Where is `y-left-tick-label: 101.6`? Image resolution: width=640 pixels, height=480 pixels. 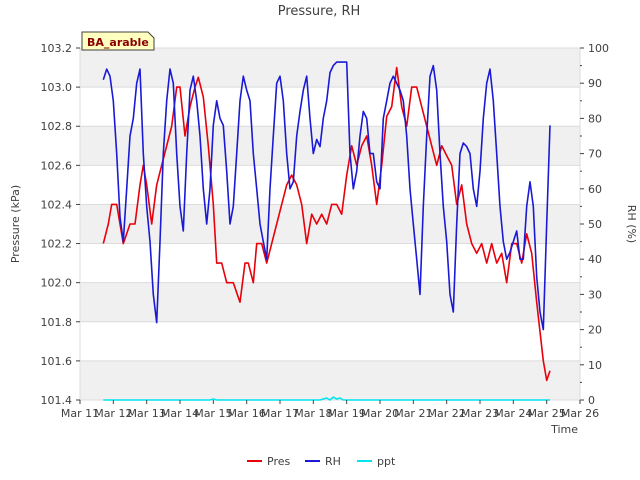 y-left-tick-label: 101.6 is located at coordinates (57, 361).